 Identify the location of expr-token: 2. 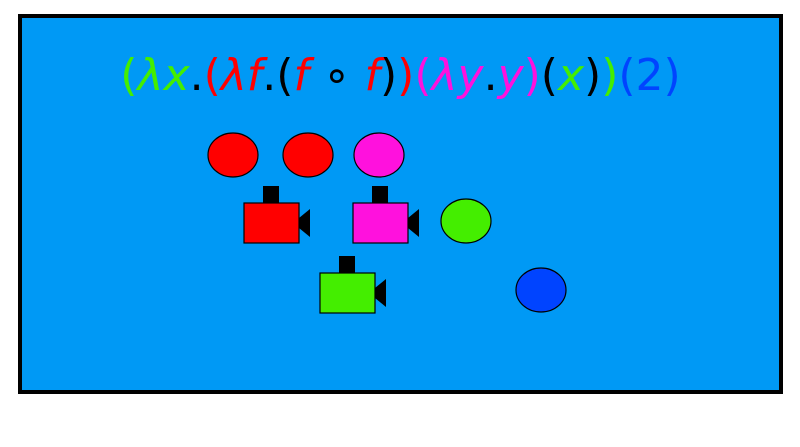
(649, 75).